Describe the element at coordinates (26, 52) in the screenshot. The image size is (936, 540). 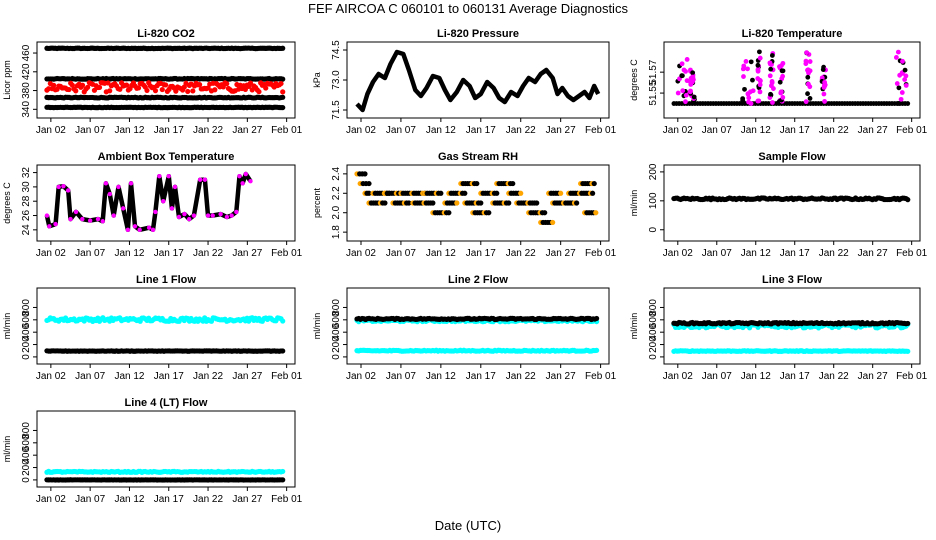
I see `y-tick-label: 460` at that location.